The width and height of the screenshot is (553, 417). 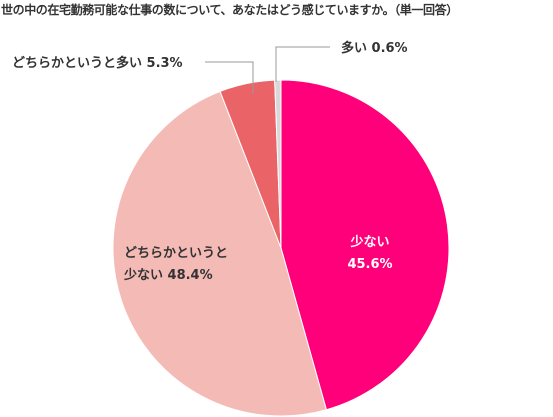 What do you see at coordinates (369, 242) in the screenshot?
I see `slice-label-sukunai: 少ない` at bounding box center [369, 242].